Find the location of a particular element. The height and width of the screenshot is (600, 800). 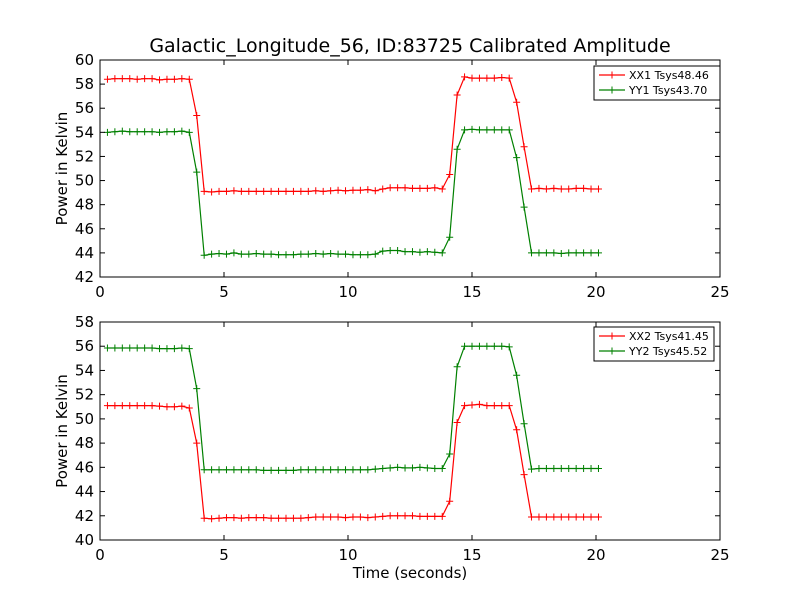

x-tick-label: 25 is located at coordinates (719, 555).